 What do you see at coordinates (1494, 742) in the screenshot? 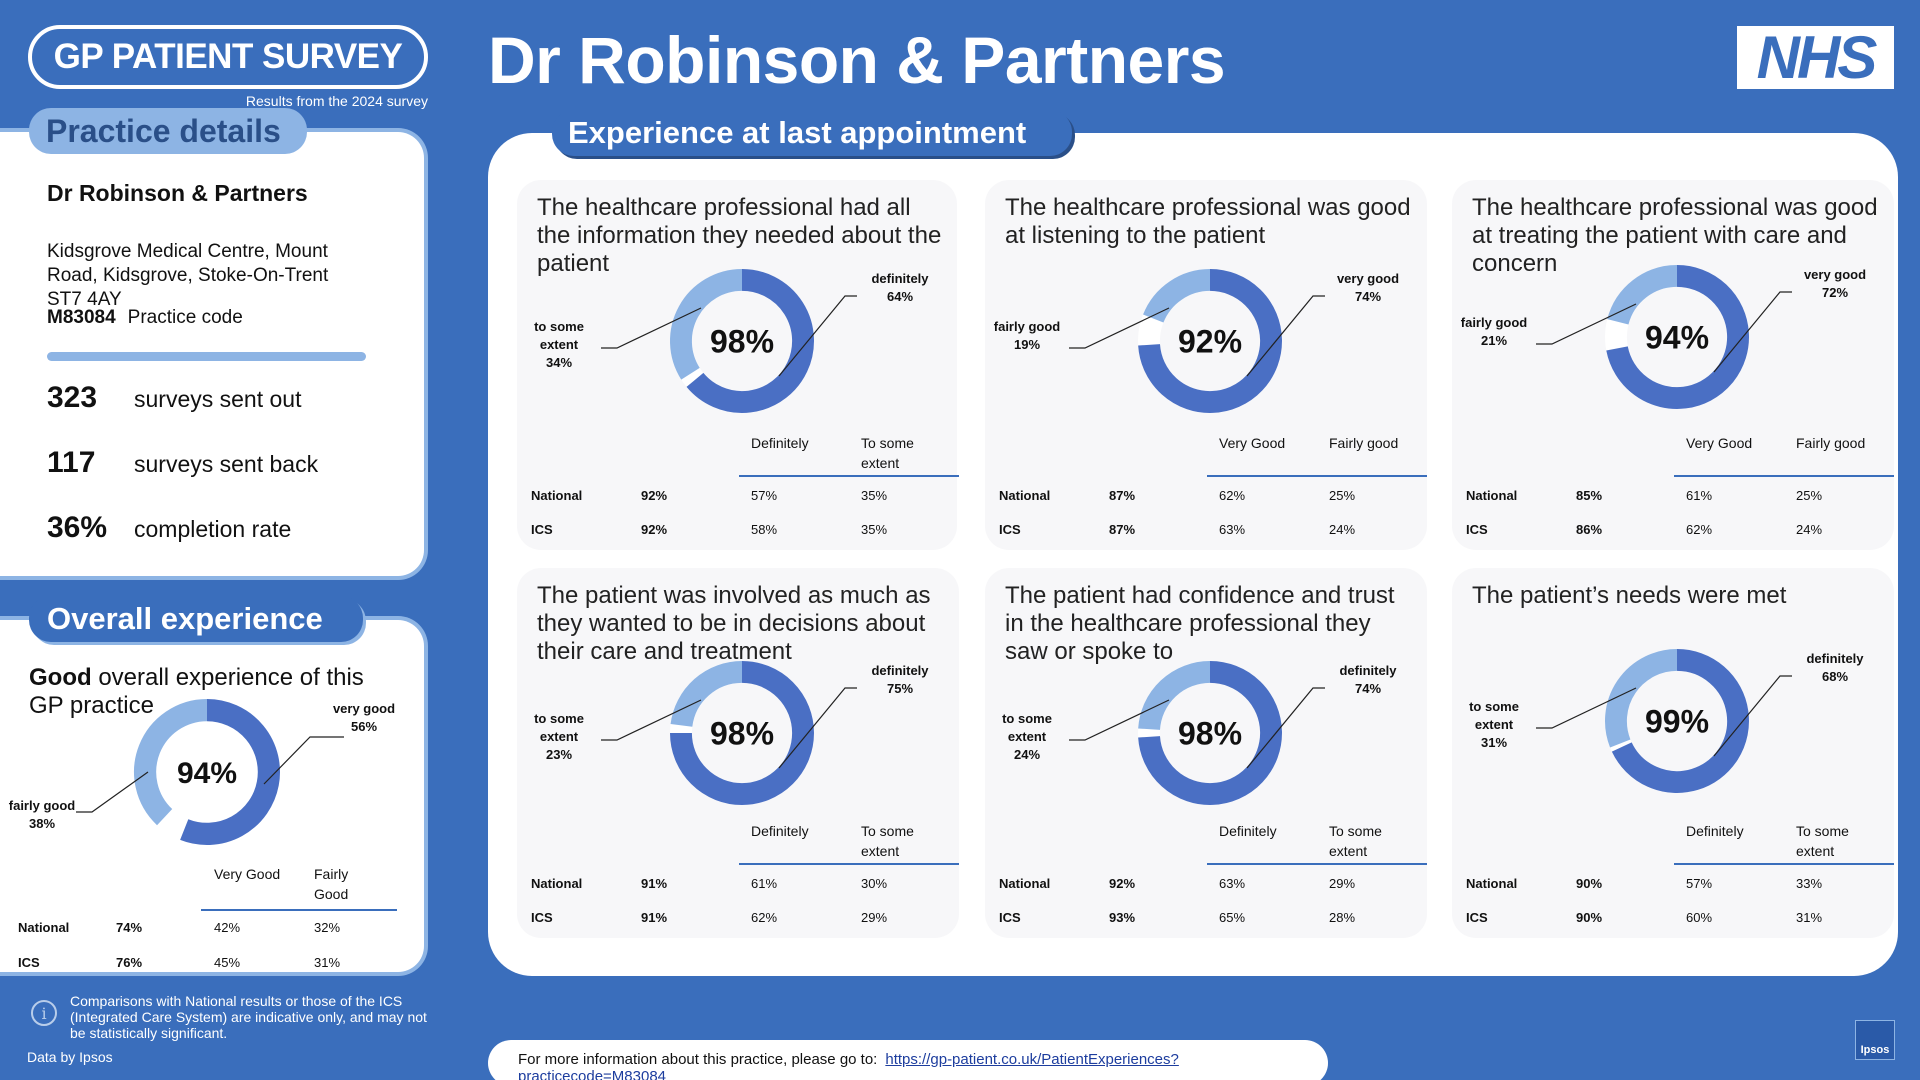
I see `callout-value: 31%` at bounding box center [1494, 742].